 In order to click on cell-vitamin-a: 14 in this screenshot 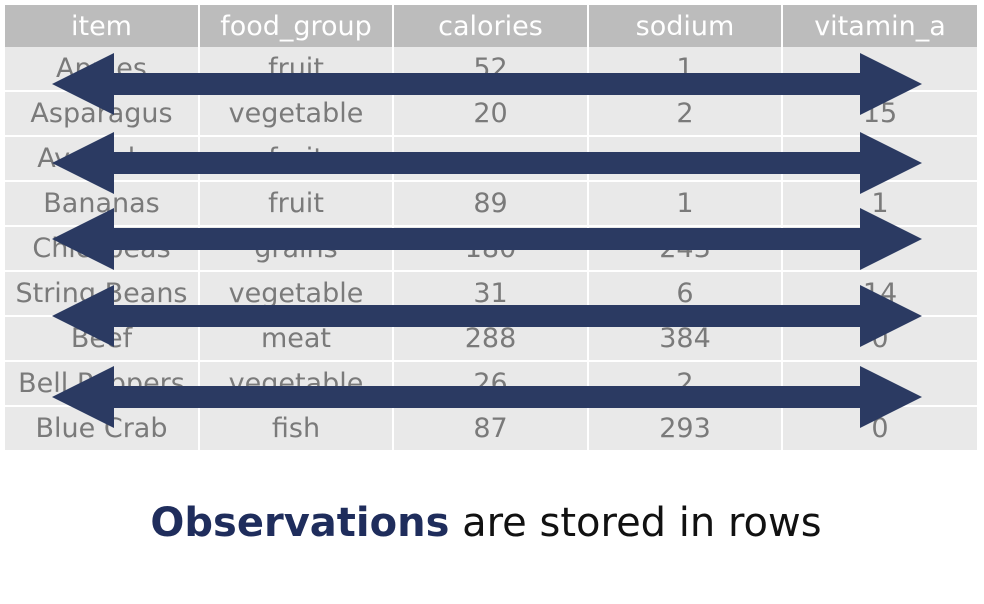, I will do `click(879, 294)`.